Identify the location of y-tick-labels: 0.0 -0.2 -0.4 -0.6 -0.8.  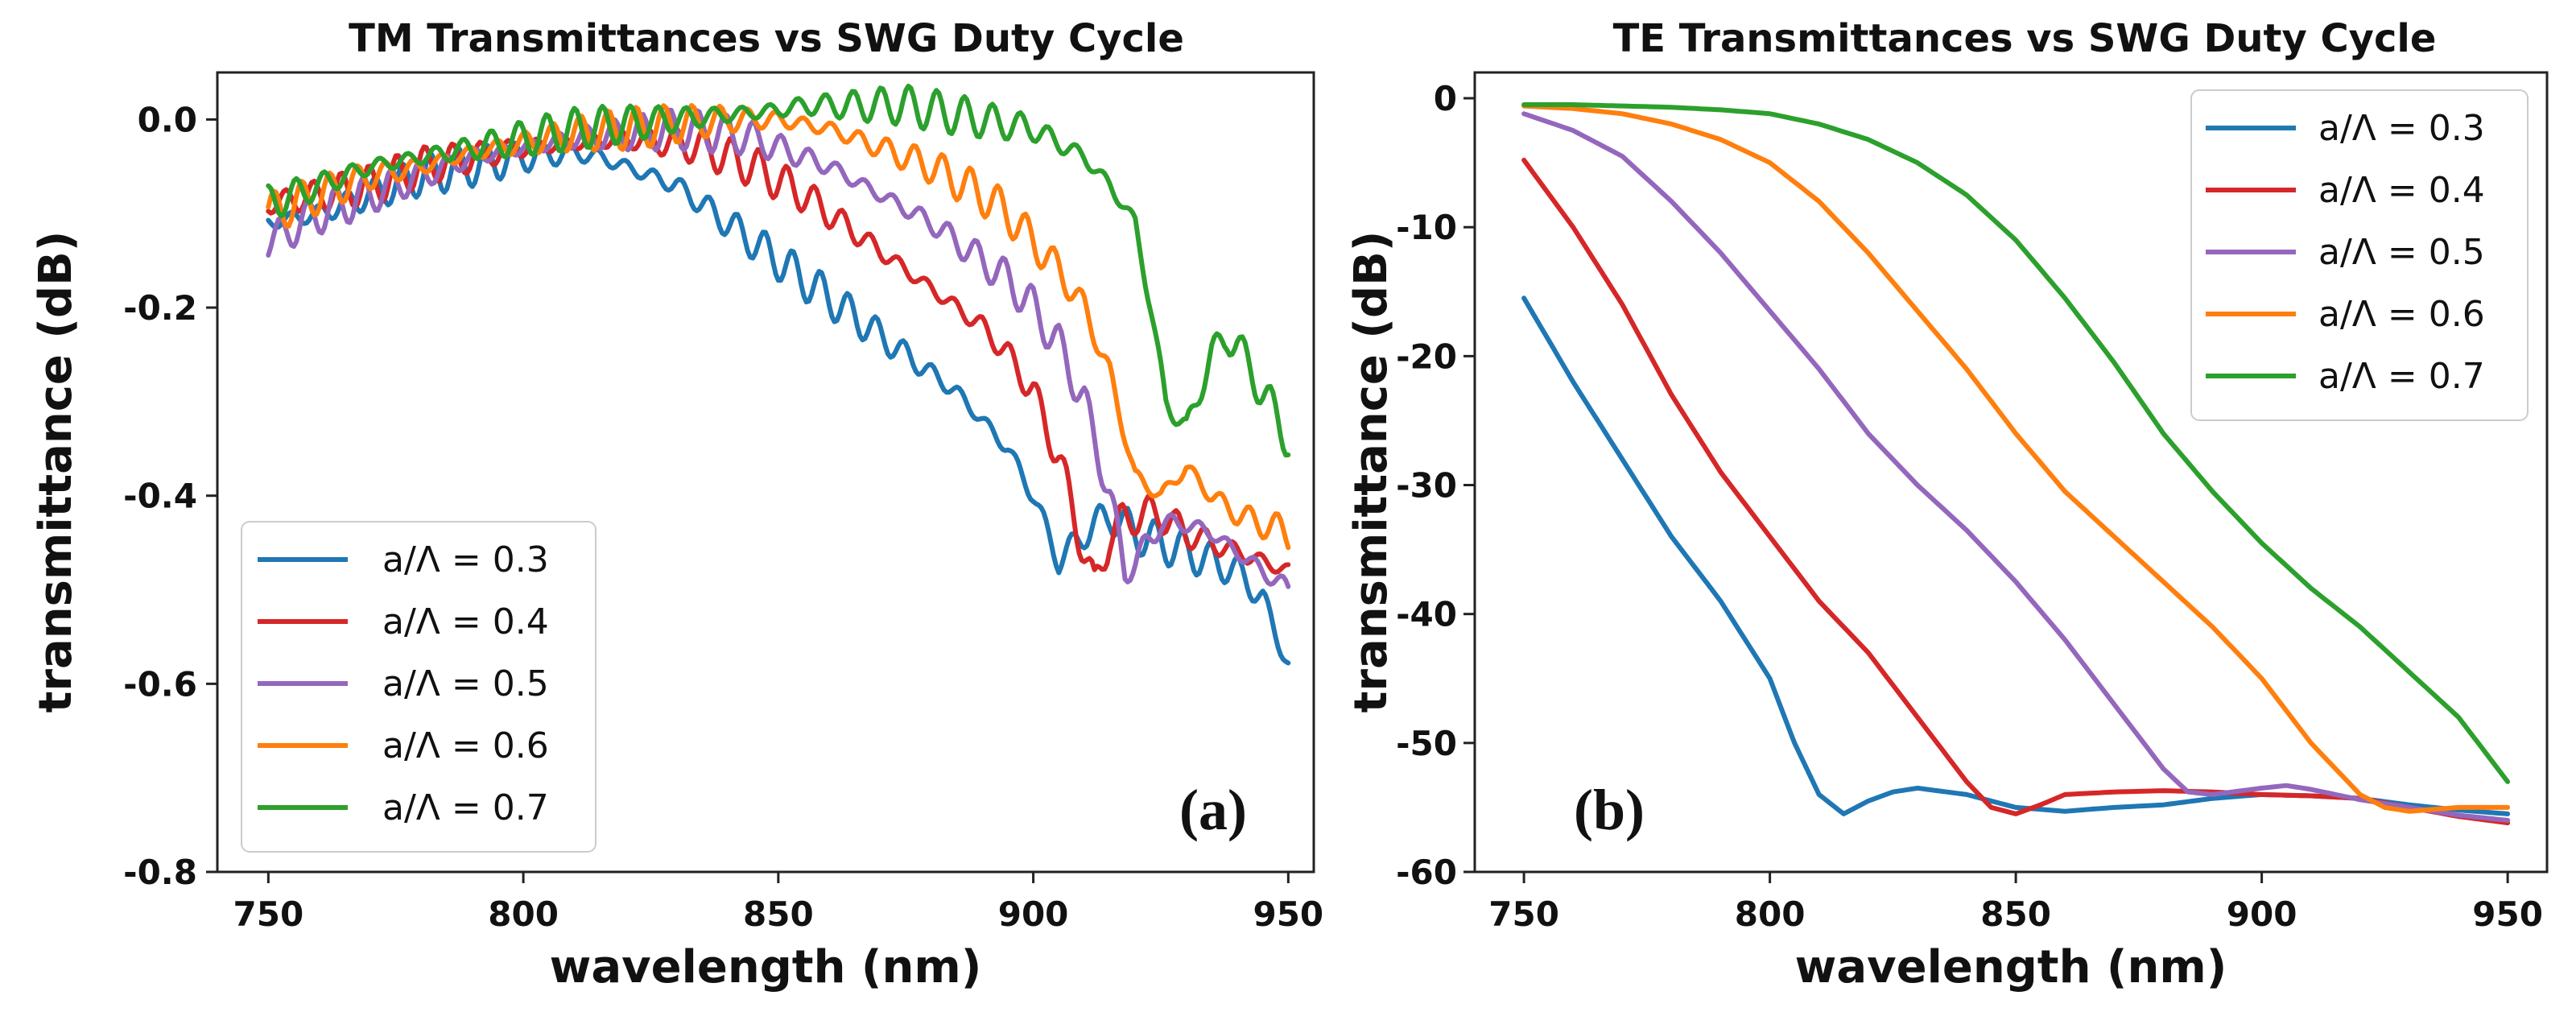
(160, 496).